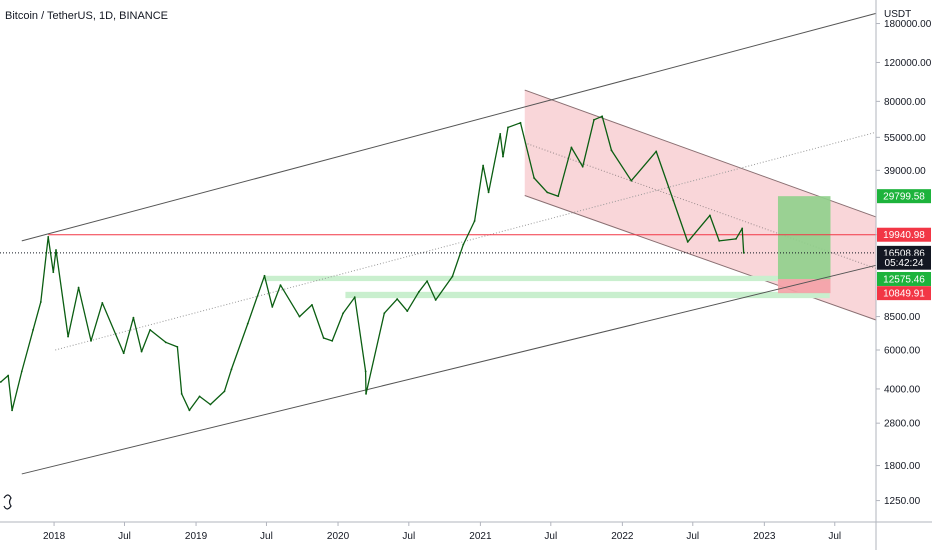  Describe the element at coordinates (902, 389) in the screenshot. I see `y-tick-label-9: 4000.00` at that location.